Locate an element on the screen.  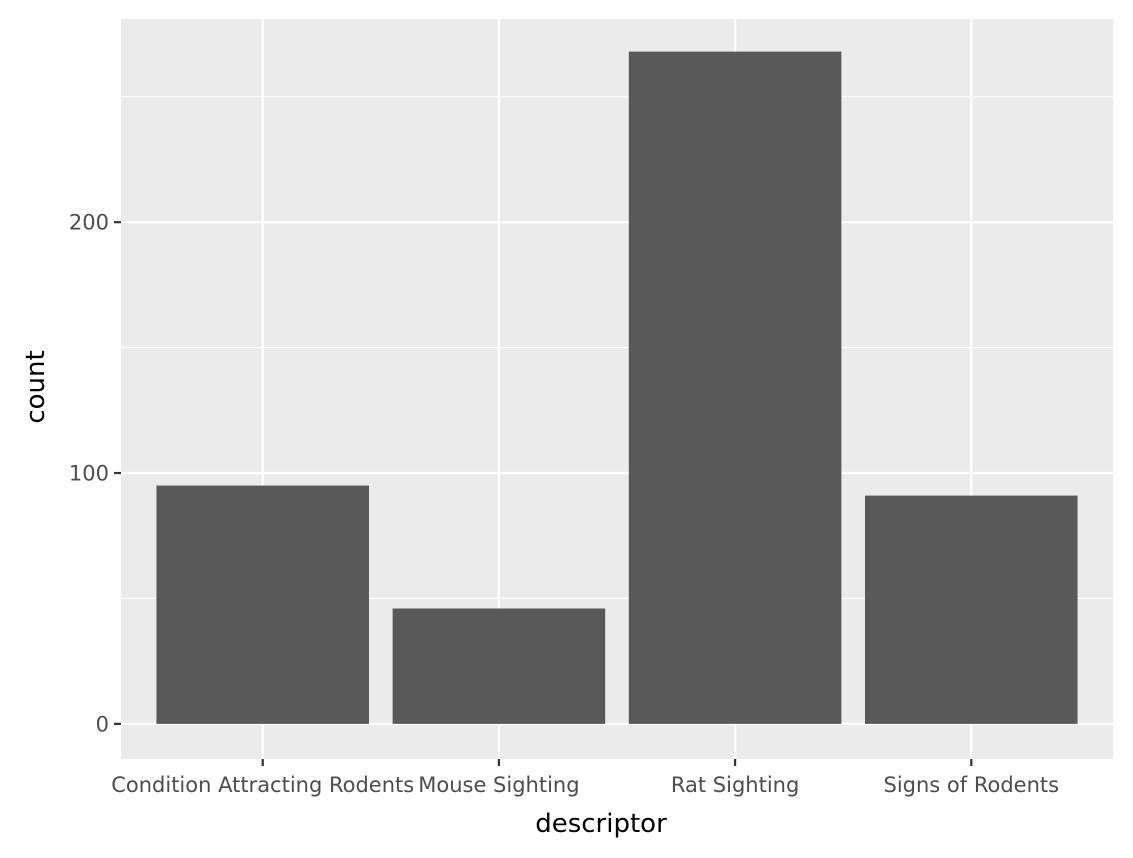
y-axis-ticks: 0 100 200 is located at coordinates (95, 473).